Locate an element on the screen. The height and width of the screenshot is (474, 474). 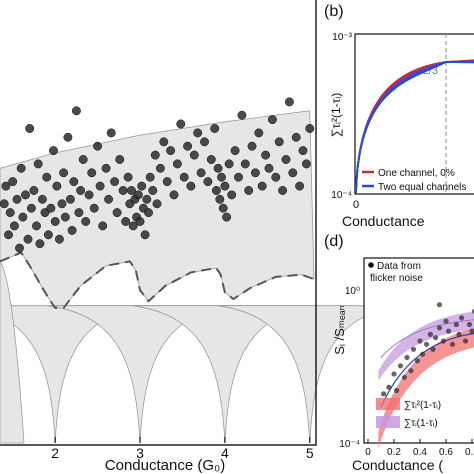
left-x-tick-label: 2 is located at coordinates (55, 453).